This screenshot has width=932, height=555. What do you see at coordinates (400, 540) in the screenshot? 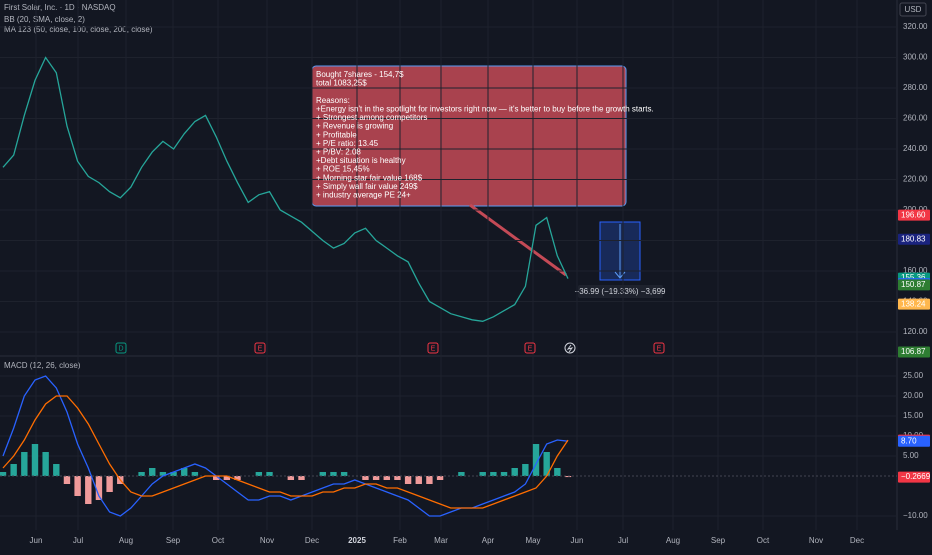
I see `x-tick-label: Feb` at bounding box center [400, 540].